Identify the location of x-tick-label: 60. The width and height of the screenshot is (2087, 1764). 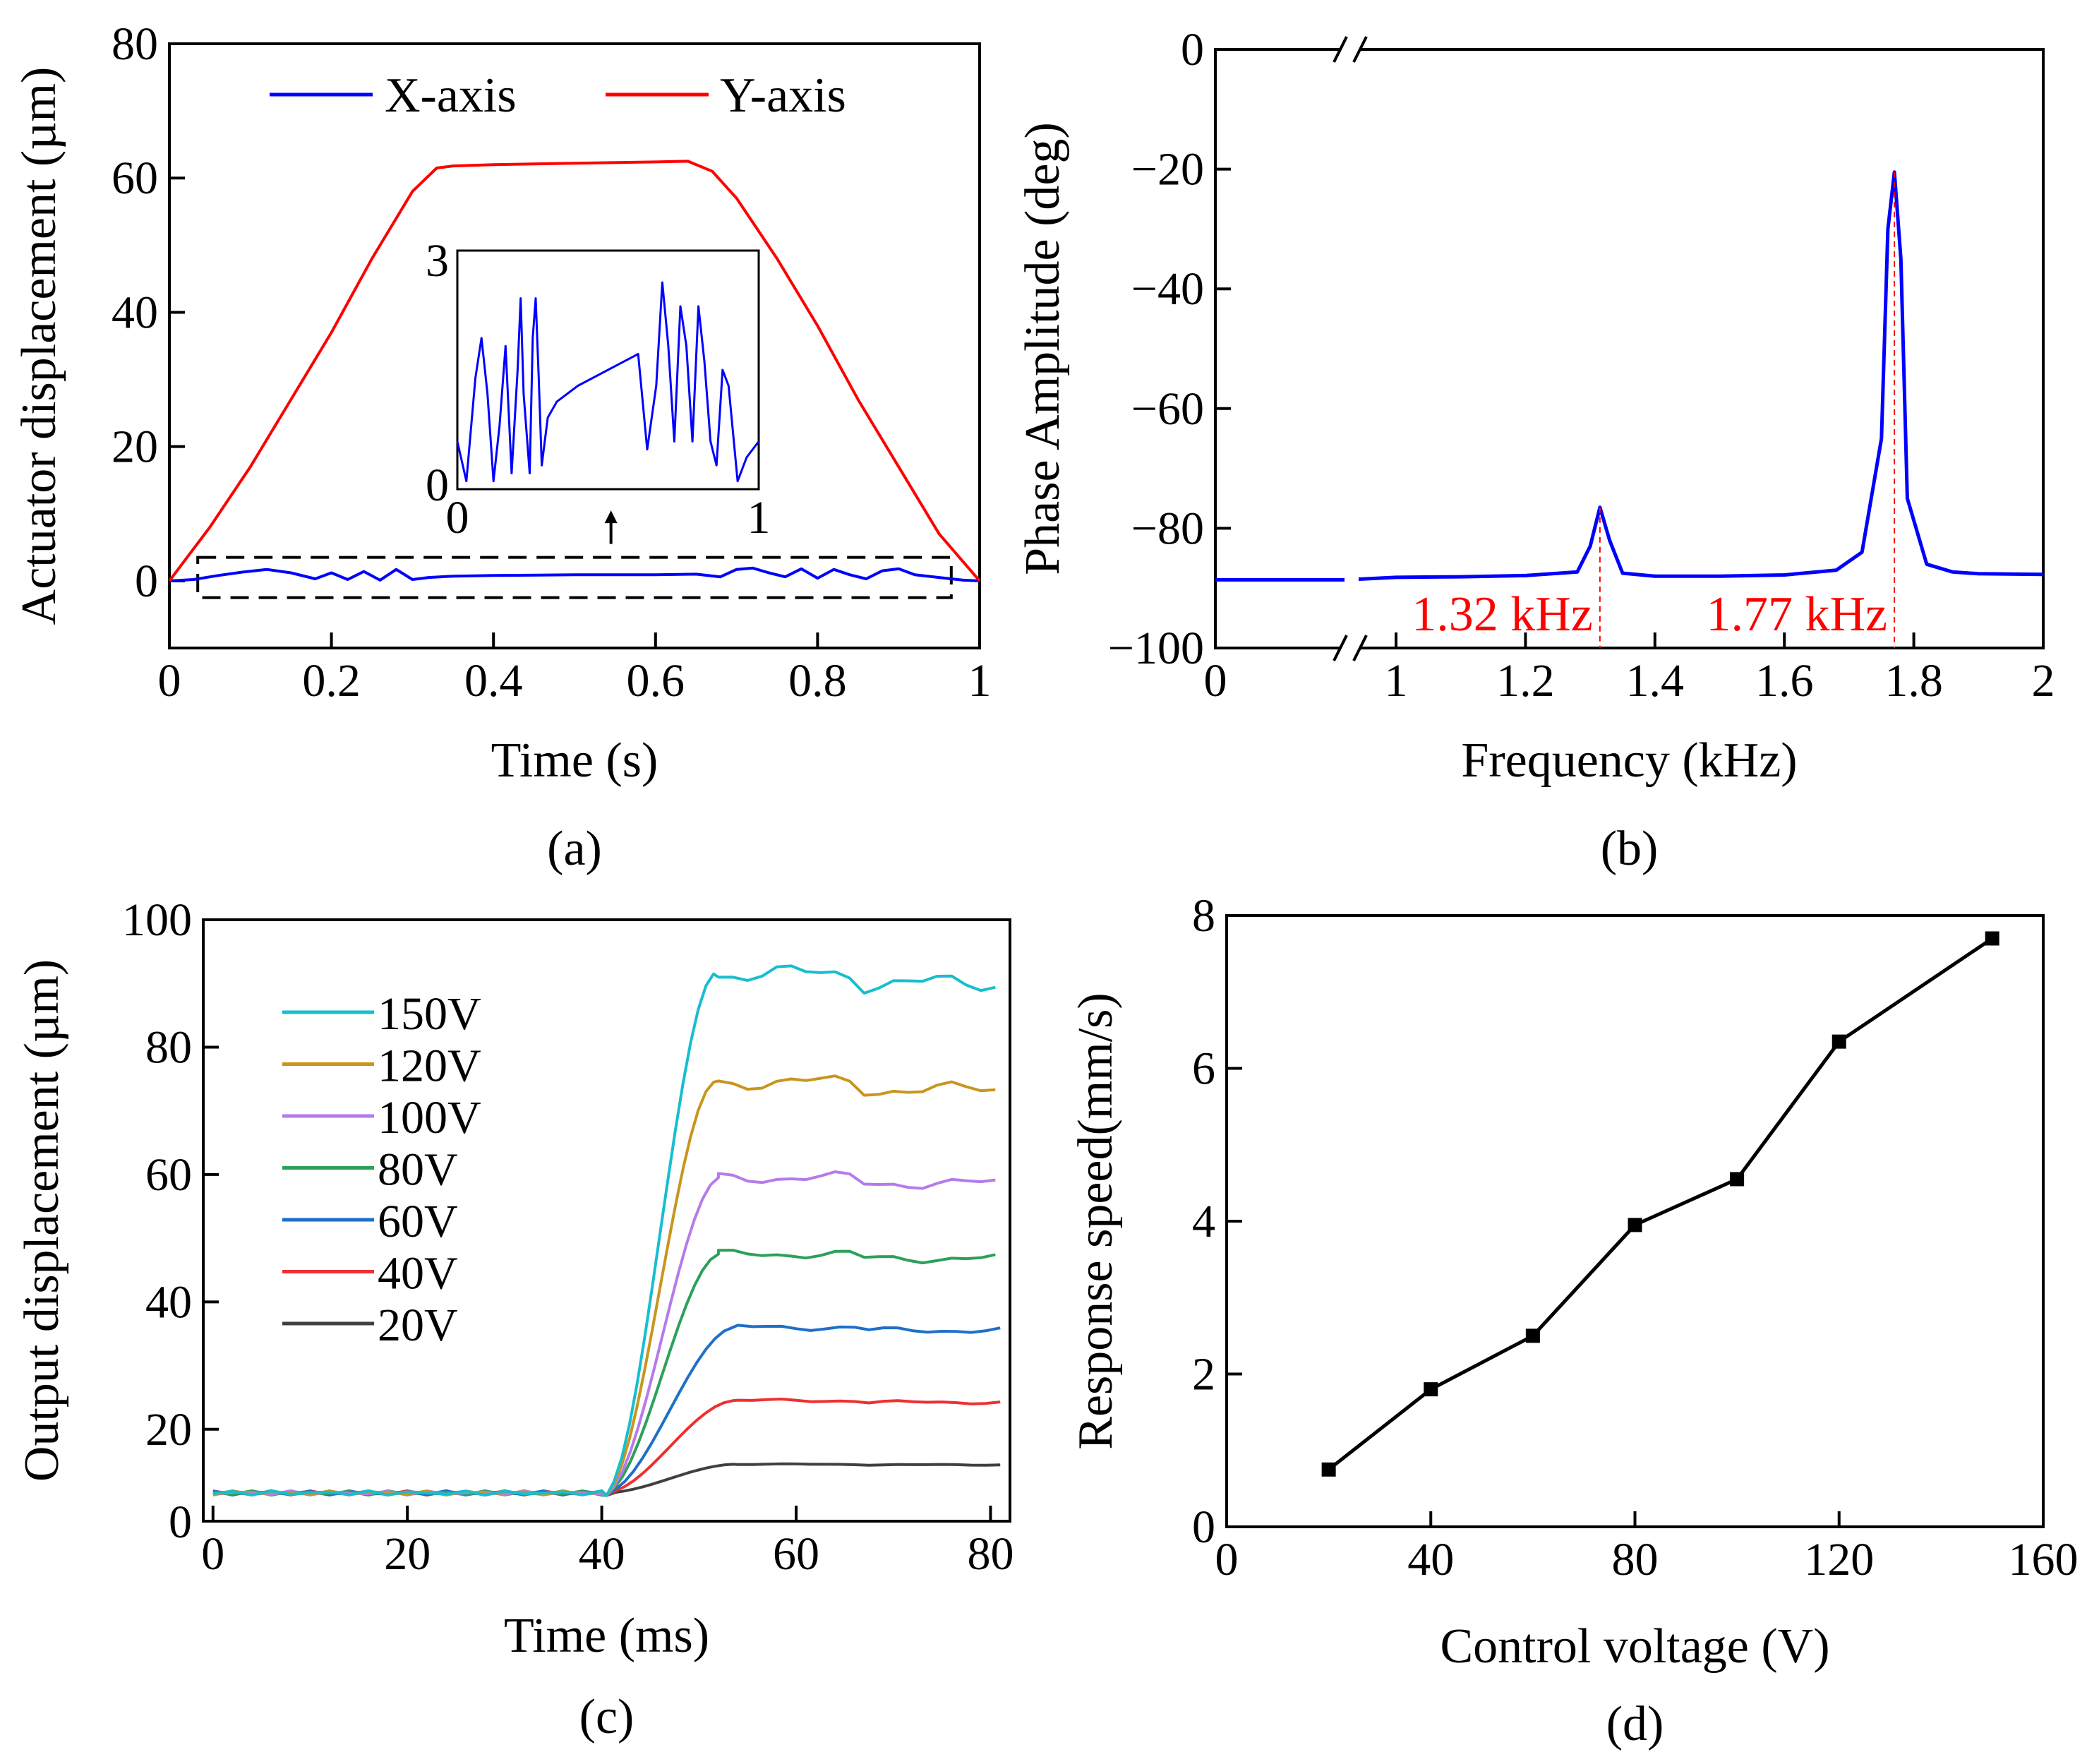
(796, 1554).